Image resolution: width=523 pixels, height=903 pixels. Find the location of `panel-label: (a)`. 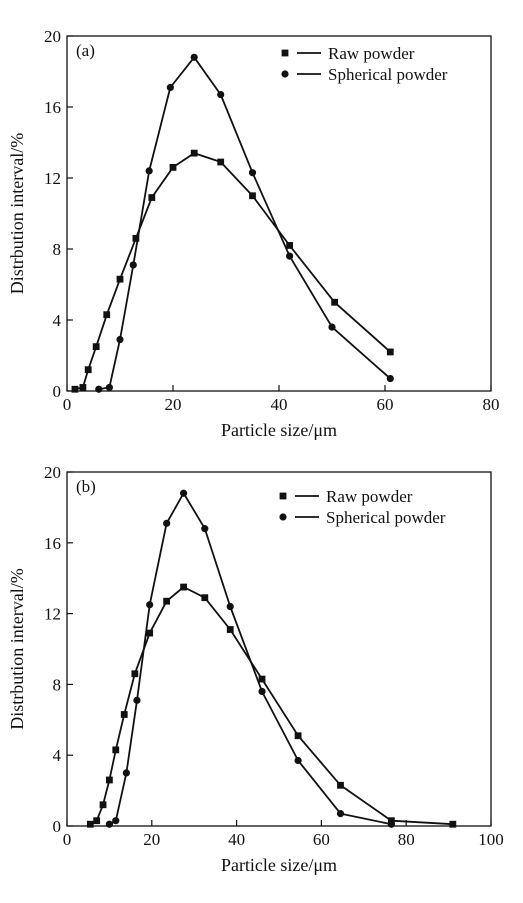

panel-label: (a) is located at coordinates (85, 50).